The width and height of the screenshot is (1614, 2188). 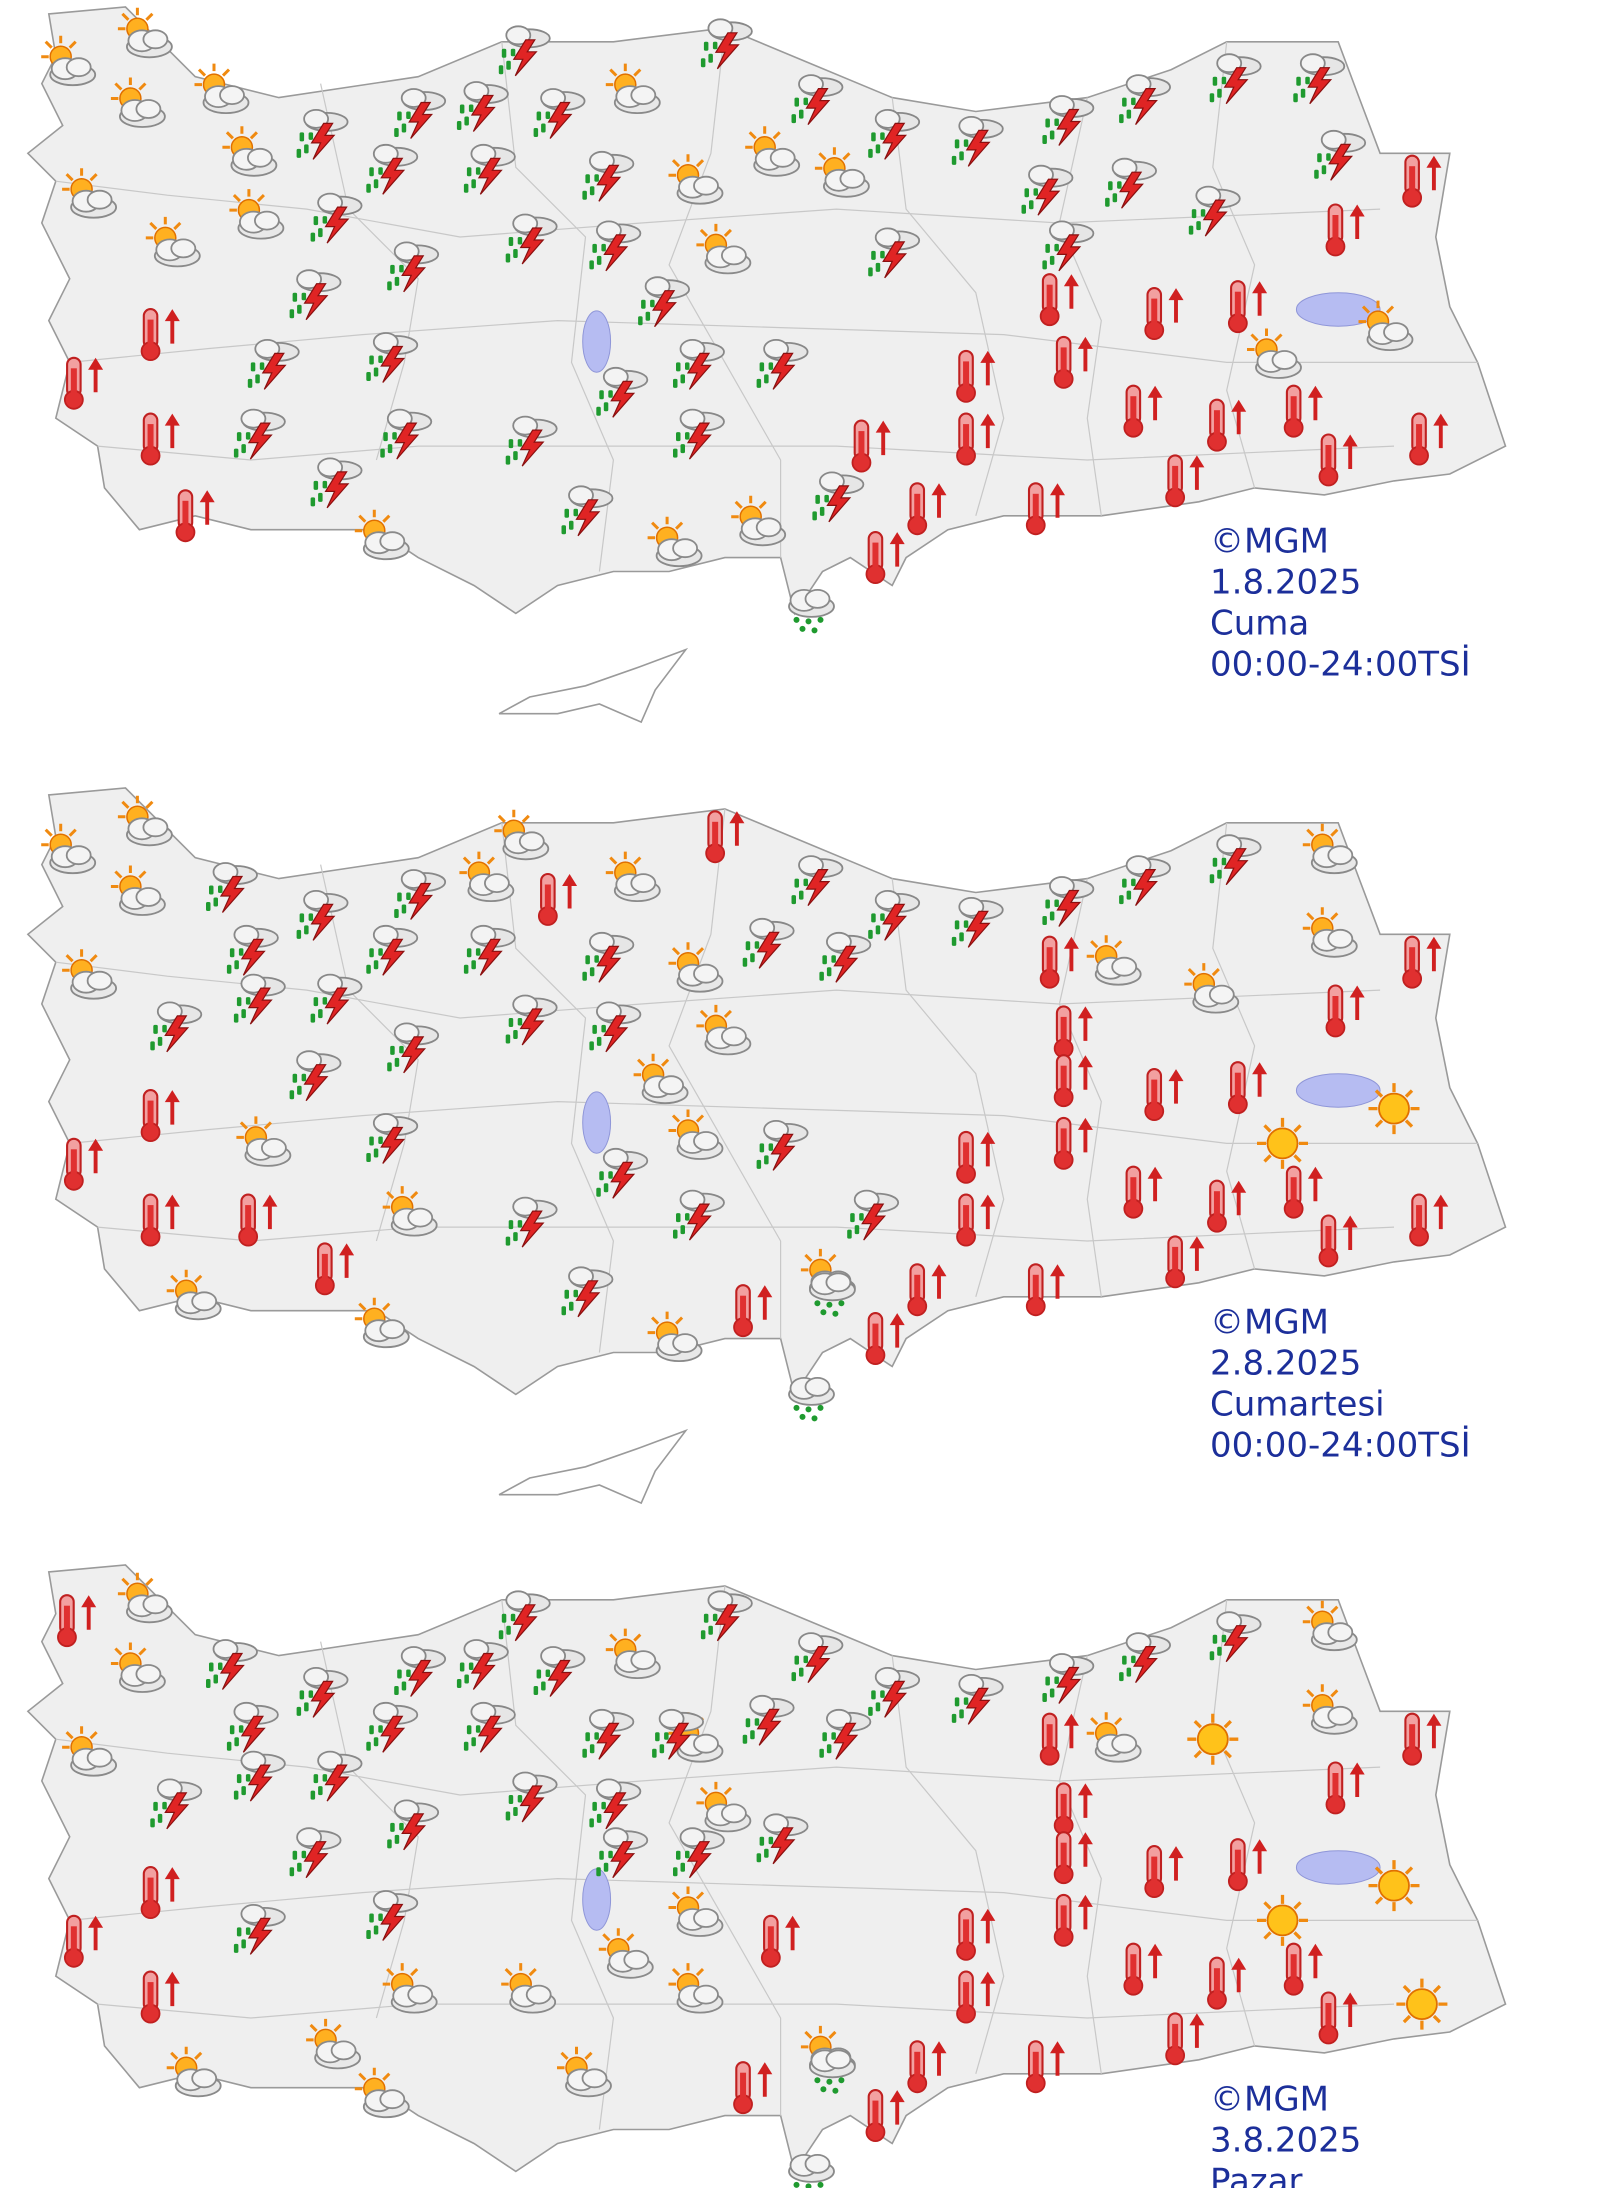 I want to click on map-caption: 1.8.2025, so click(x=1285, y=583).